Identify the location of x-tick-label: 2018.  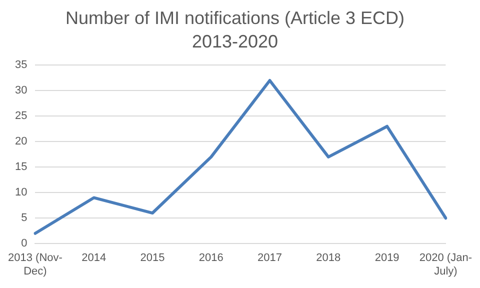
(328, 258).